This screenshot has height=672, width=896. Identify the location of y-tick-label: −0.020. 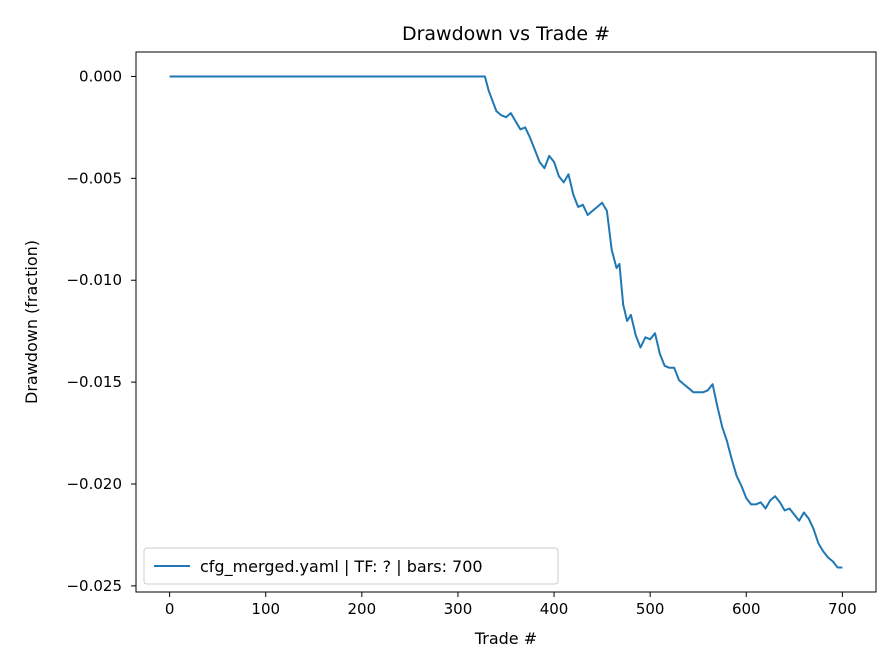
(94, 484).